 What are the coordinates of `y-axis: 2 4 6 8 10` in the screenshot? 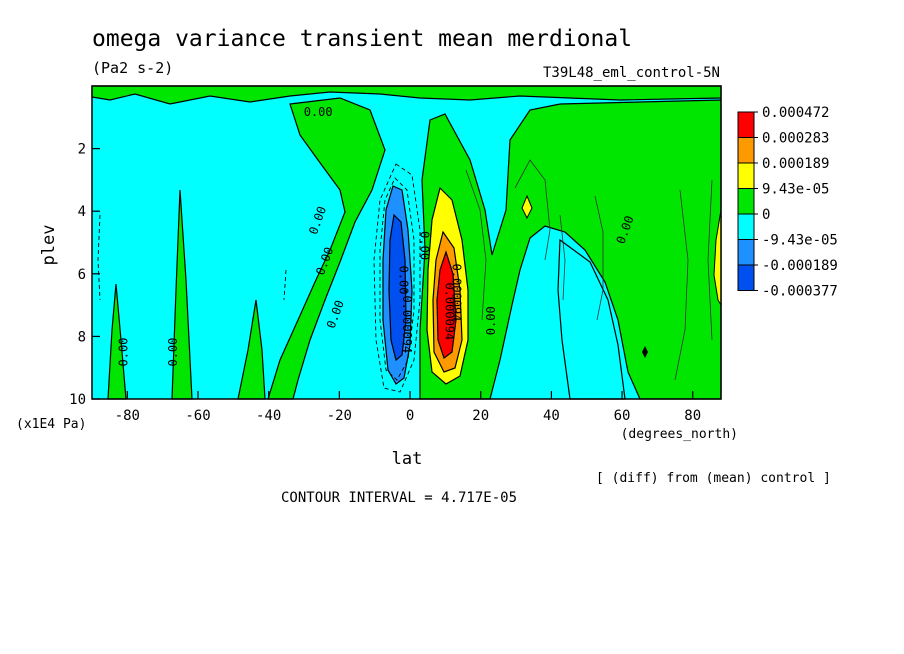 It's located at (84, 275).